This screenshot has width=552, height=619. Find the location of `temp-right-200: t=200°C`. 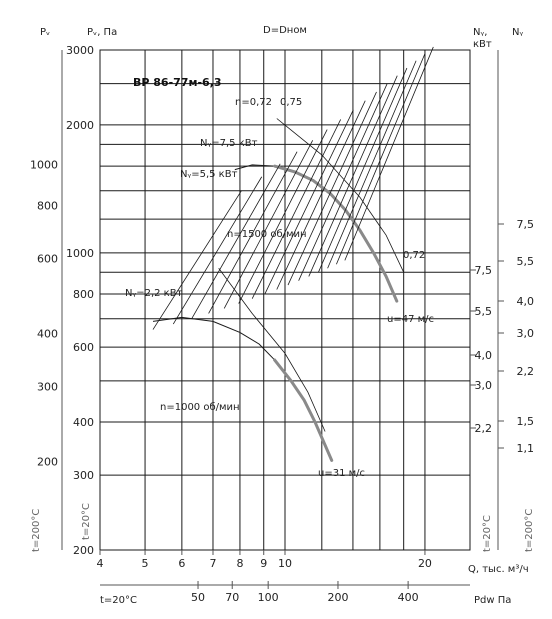

temp-right-200: t=200°C is located at coordinates (529, 530).